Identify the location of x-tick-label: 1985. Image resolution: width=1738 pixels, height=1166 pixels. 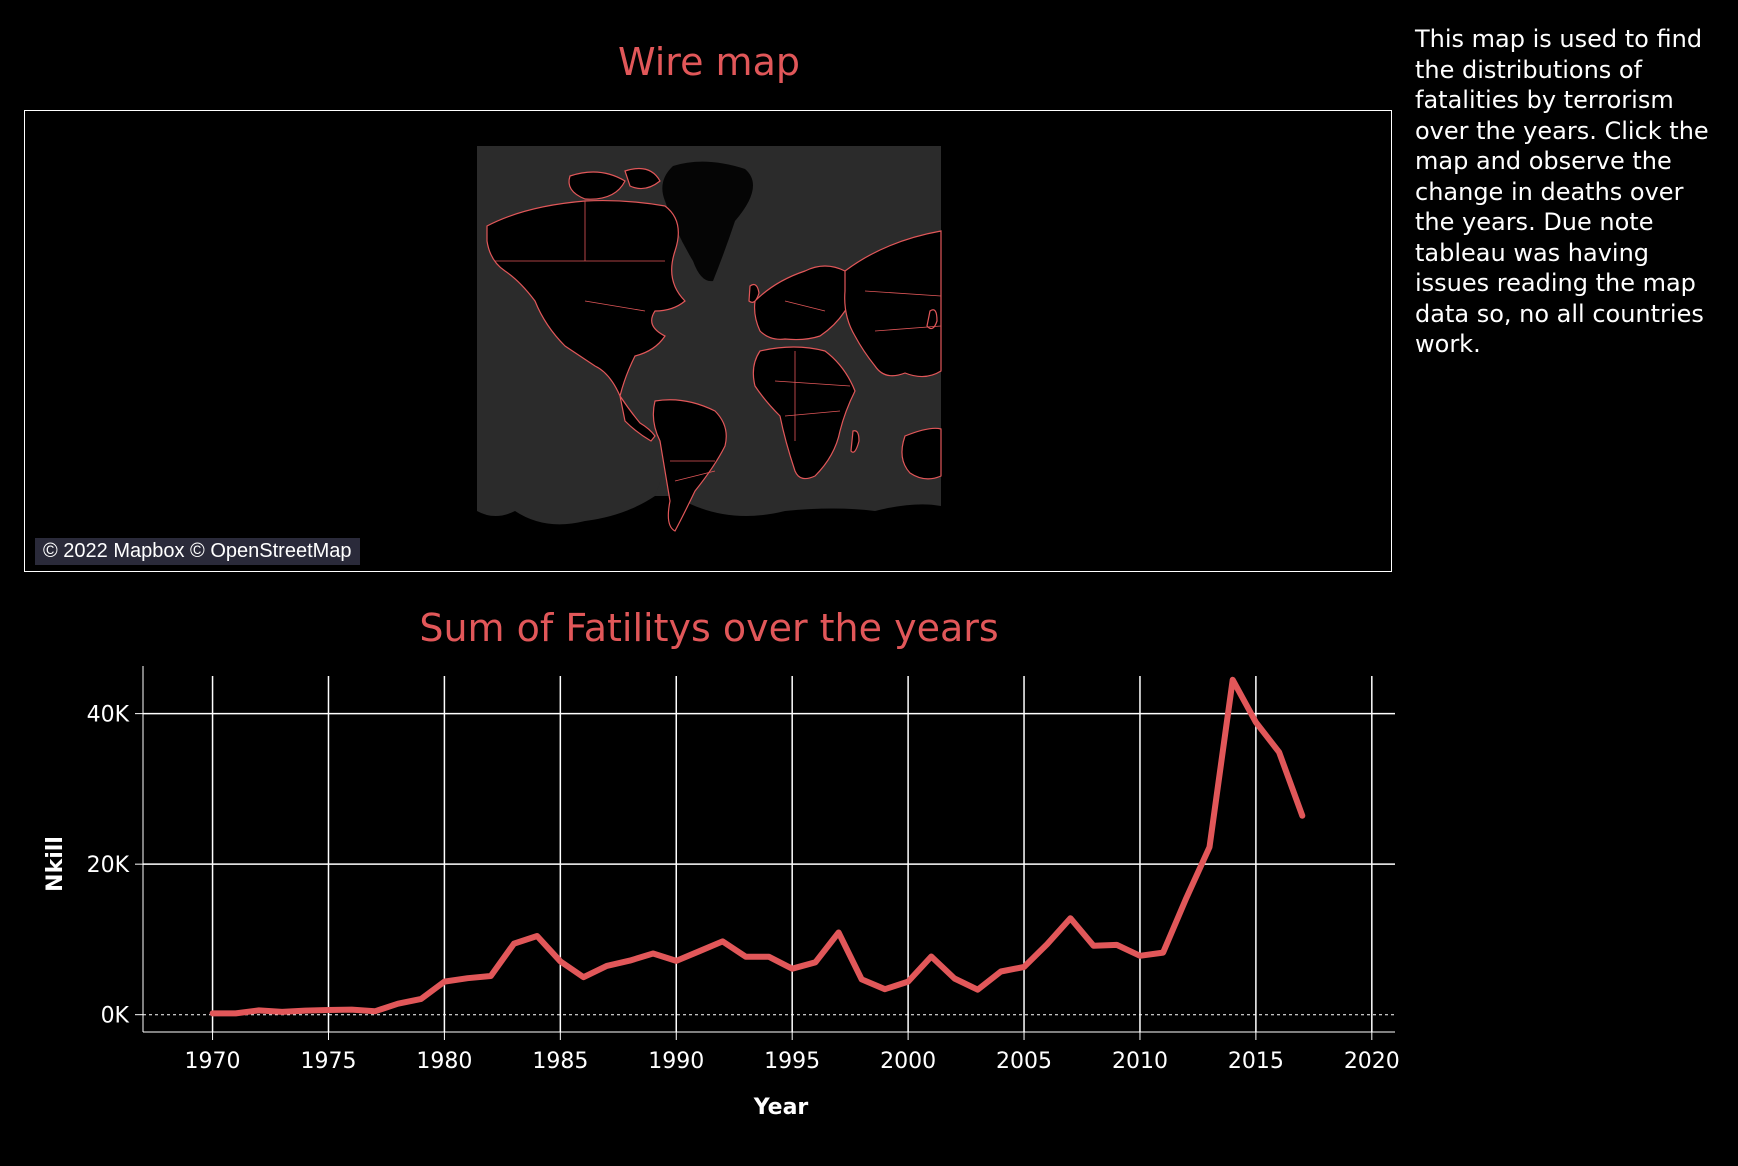
(560, 1061).